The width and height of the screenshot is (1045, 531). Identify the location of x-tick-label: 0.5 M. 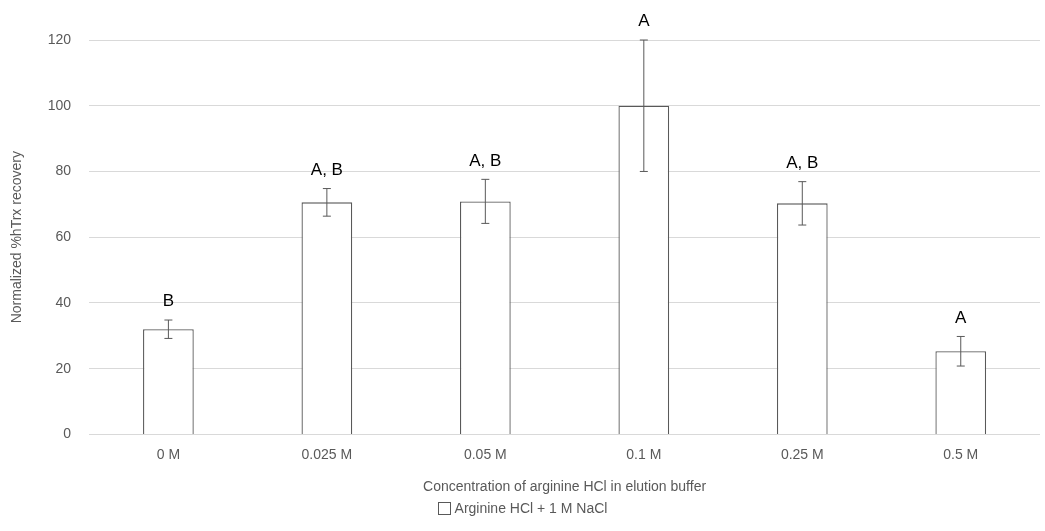
(961, 453).